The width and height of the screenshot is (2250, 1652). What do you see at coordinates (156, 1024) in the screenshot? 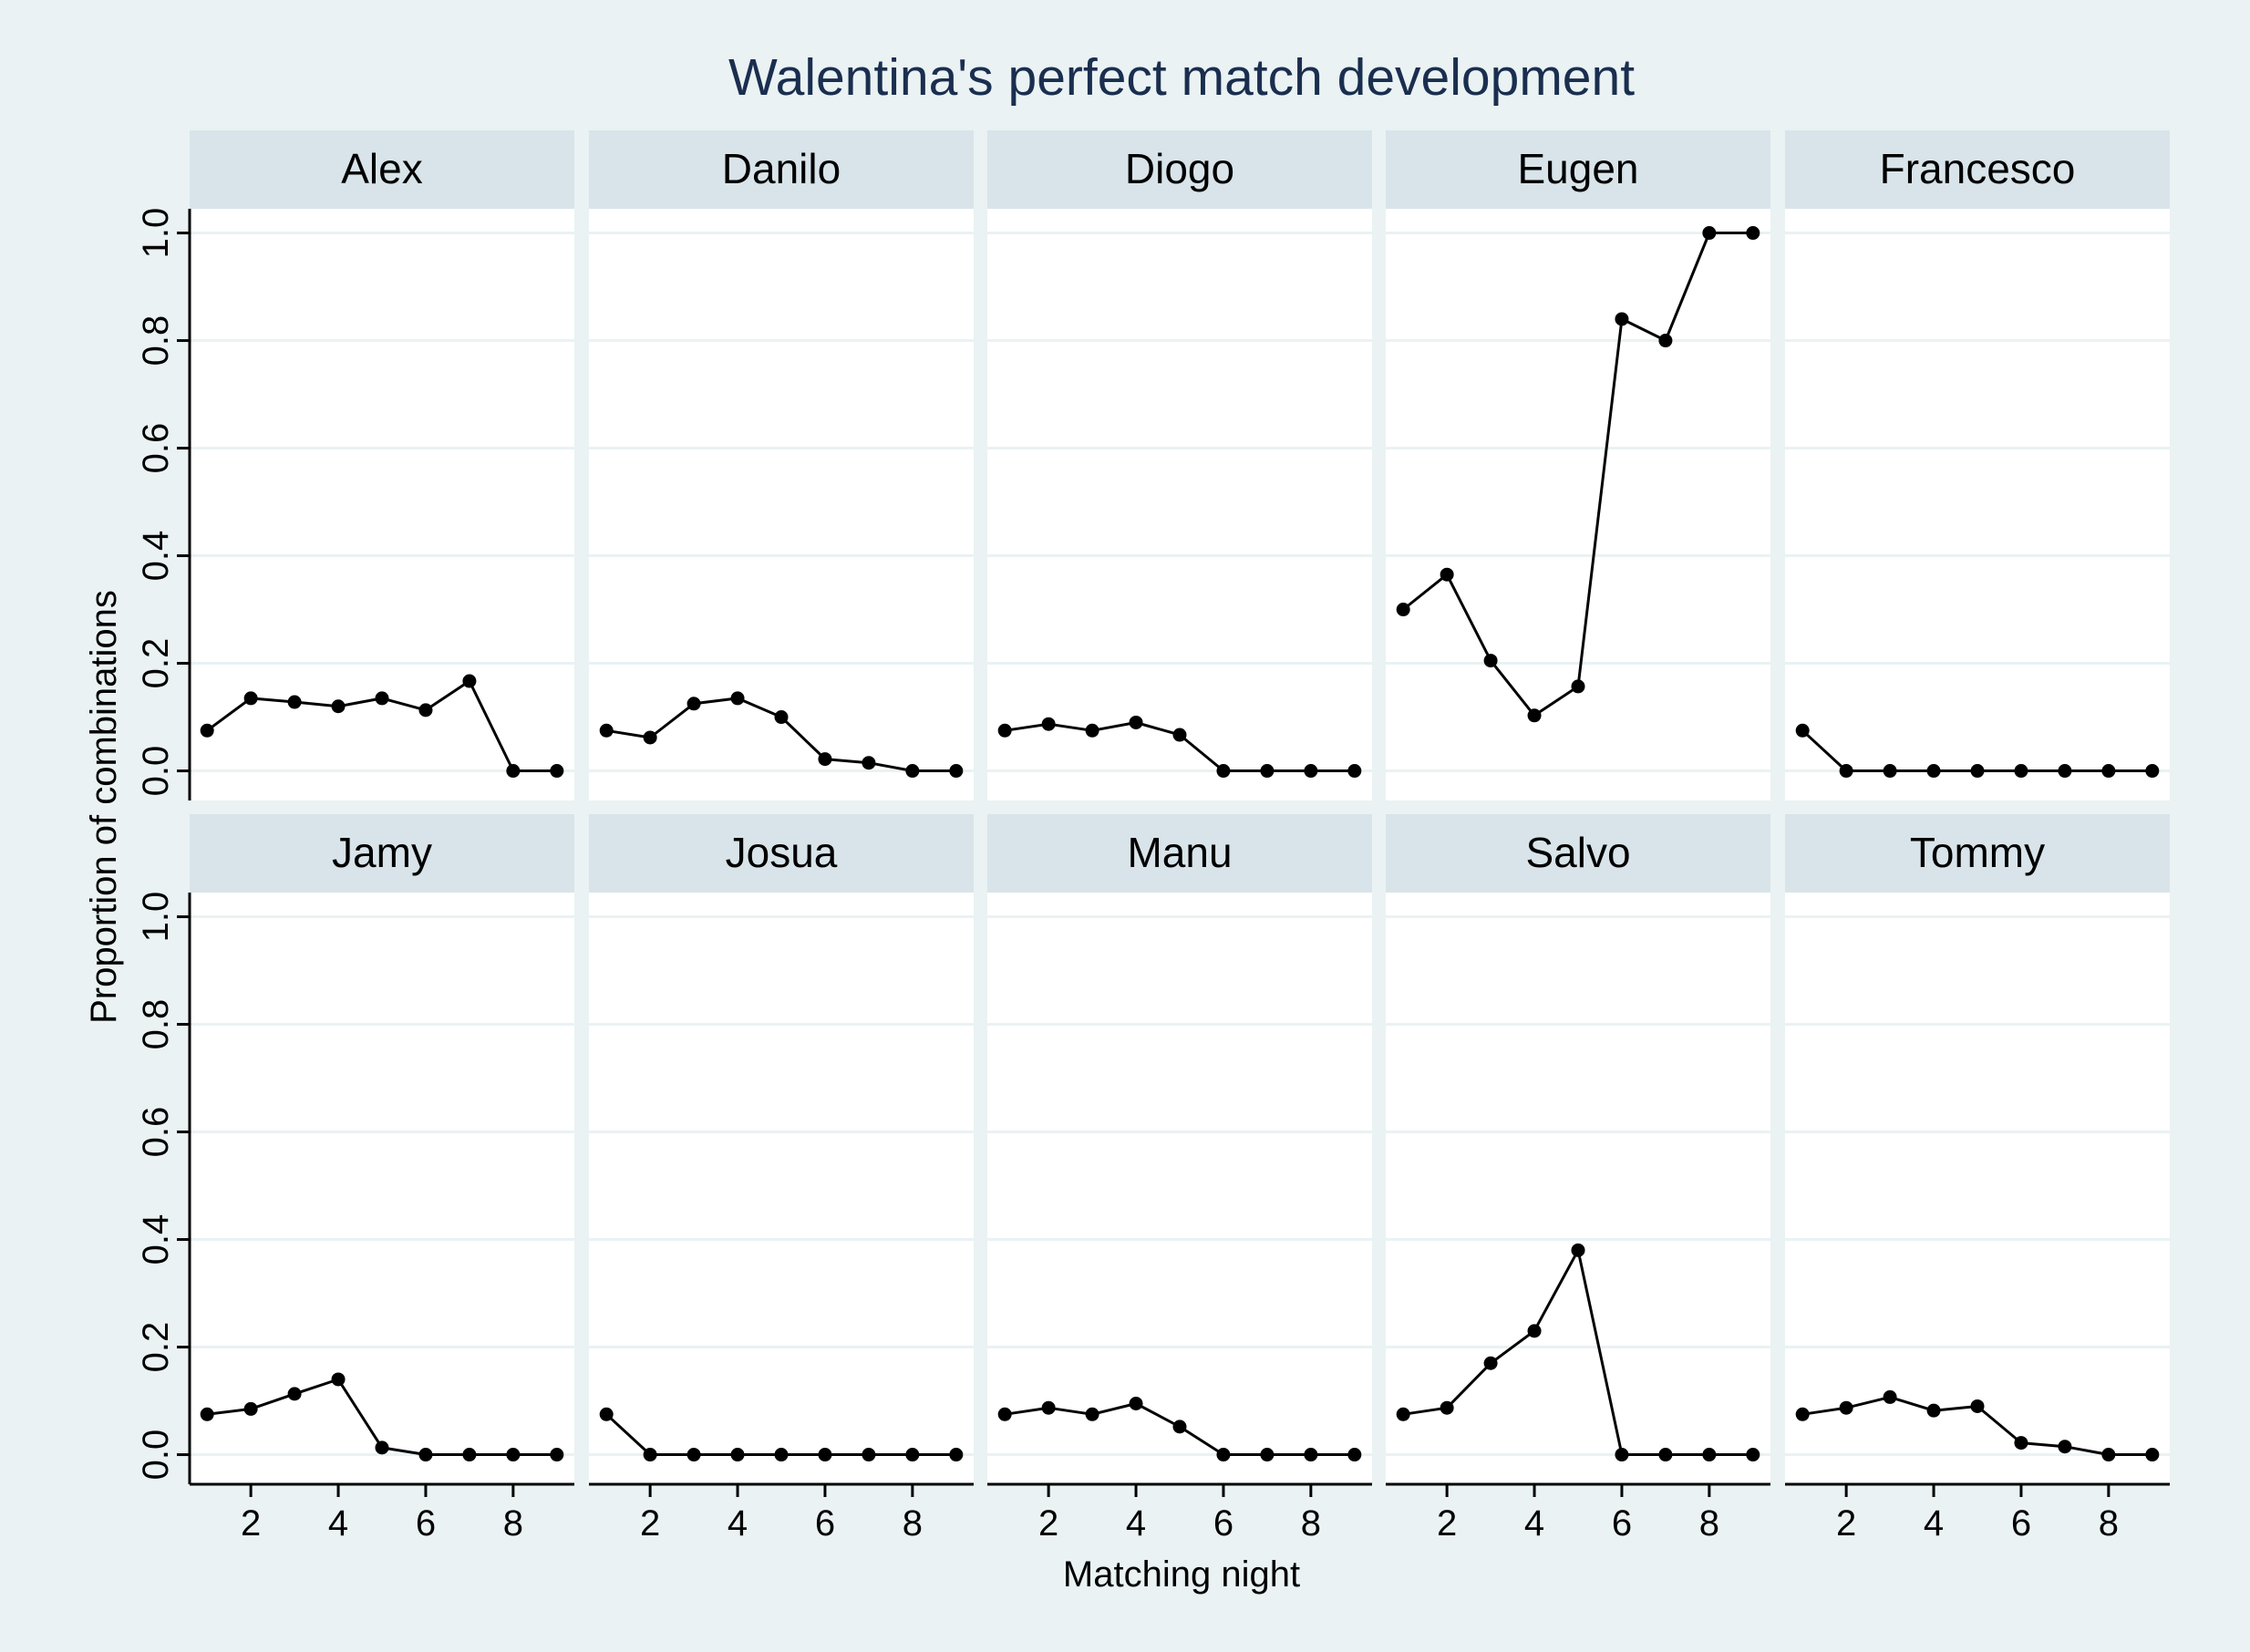
I see `y-tick-label: 0.8` at bounding box center [156, 1024].